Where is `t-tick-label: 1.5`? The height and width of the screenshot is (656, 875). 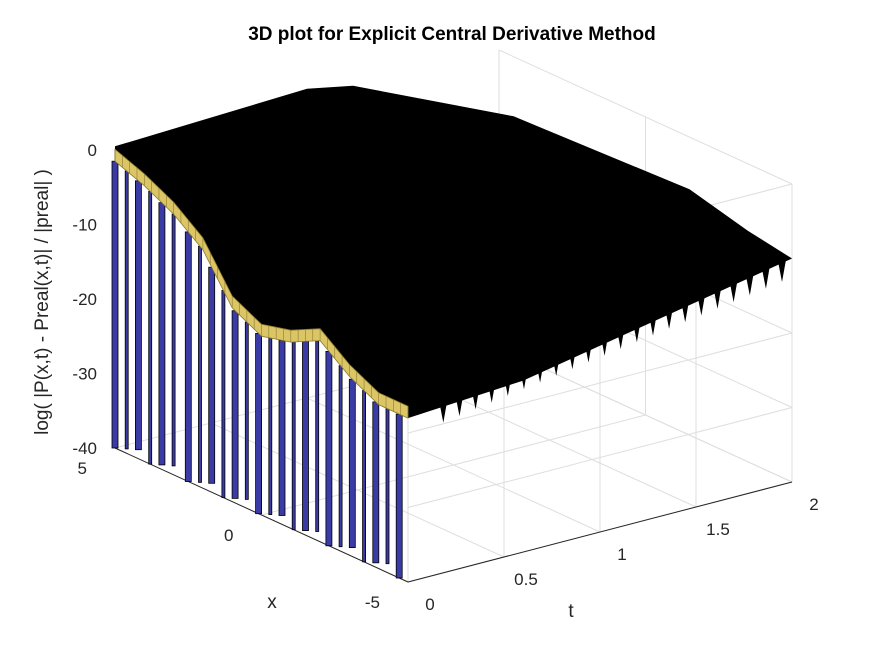
t-tick-label: 1.5 is located at coordinates (718, 529).